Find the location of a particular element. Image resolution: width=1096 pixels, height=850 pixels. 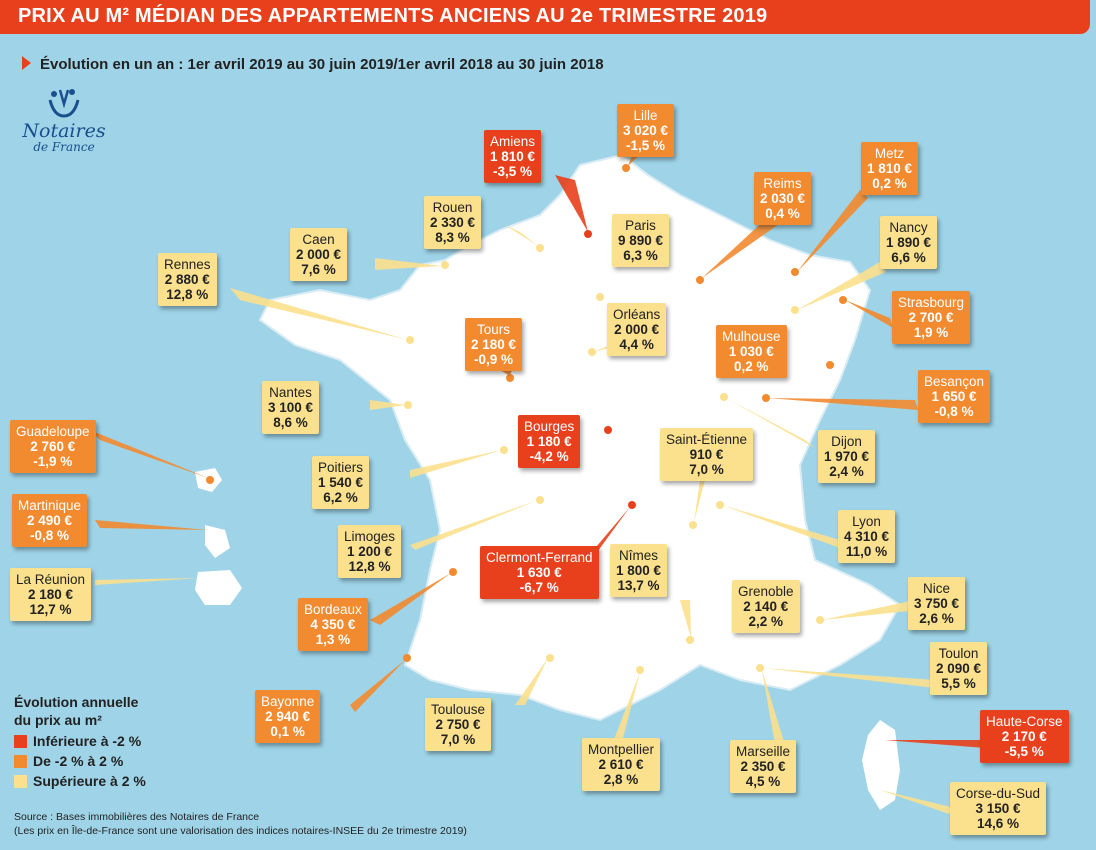

city-change: 0,4 % is located at coordinates (782, 213).